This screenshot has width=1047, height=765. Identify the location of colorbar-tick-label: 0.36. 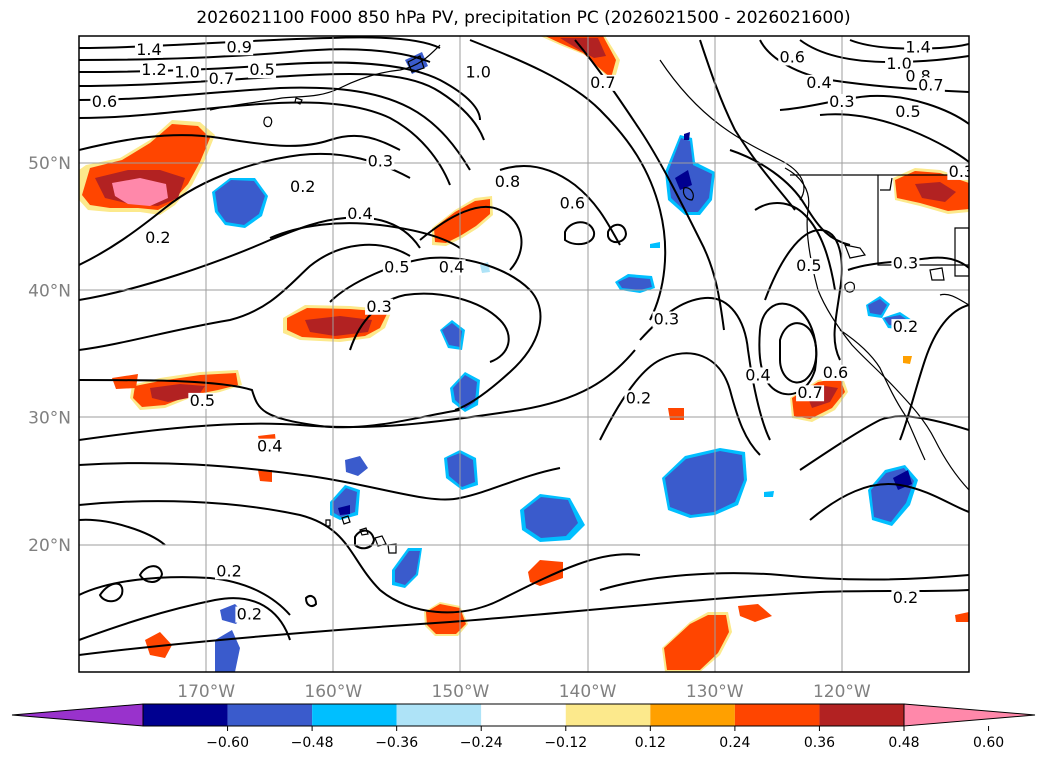
(819, 743).